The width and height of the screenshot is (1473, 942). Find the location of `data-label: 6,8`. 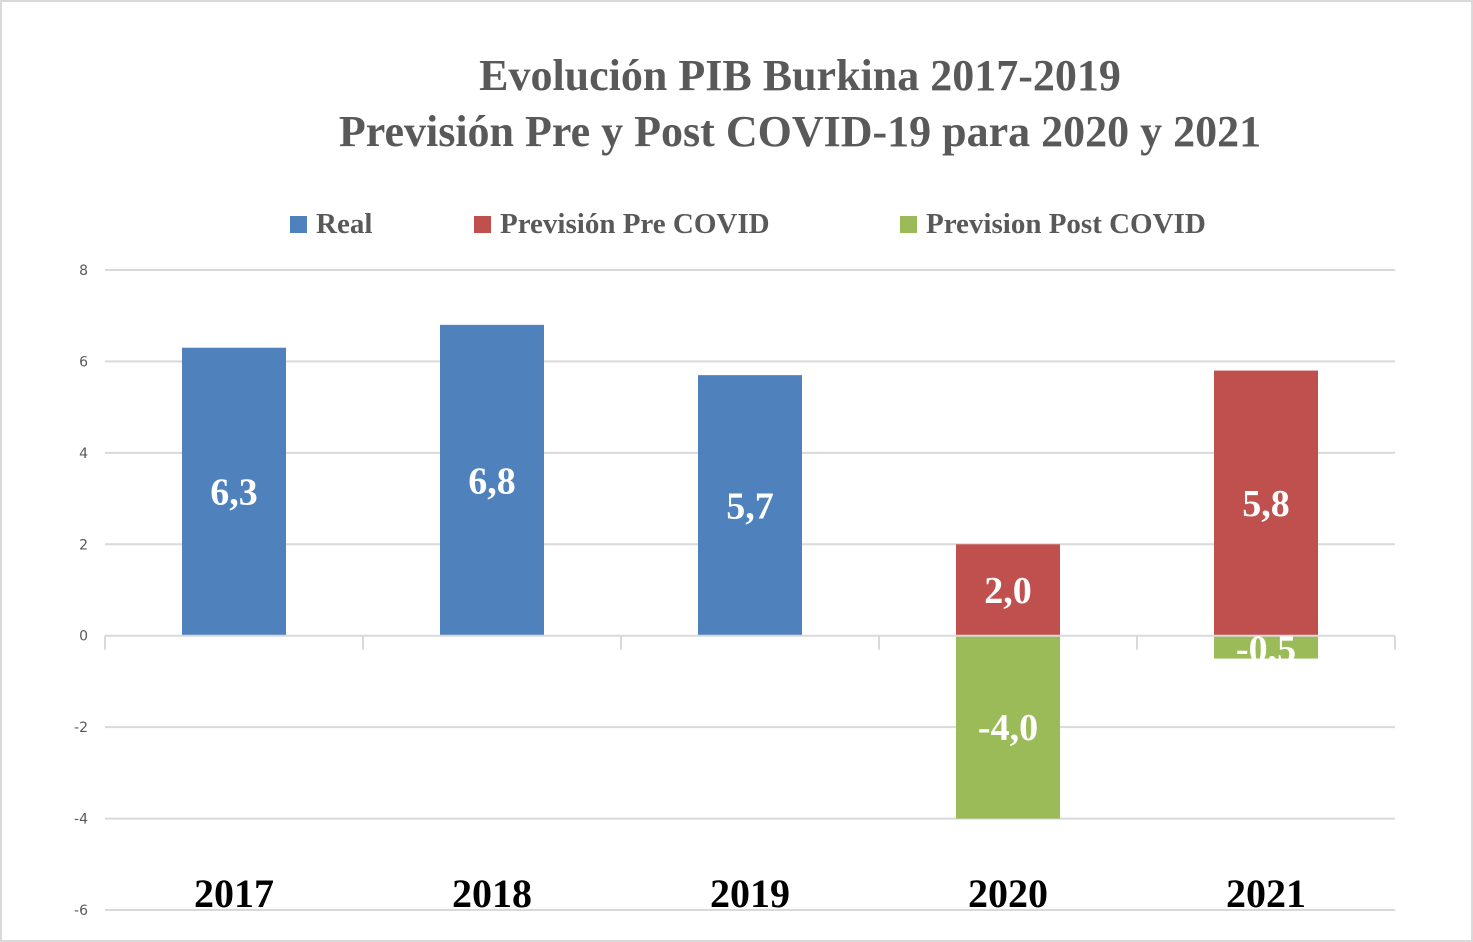

data-label: 6,8 is located at coordinates (492, 481).